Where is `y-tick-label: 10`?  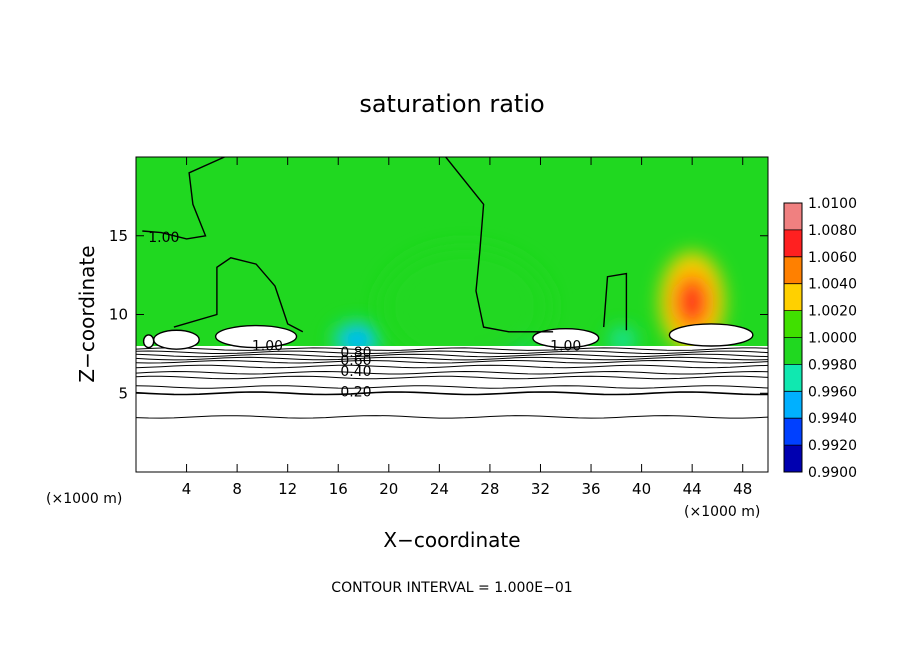 y-tick-label: 10 is located at coordinates (118, 315).